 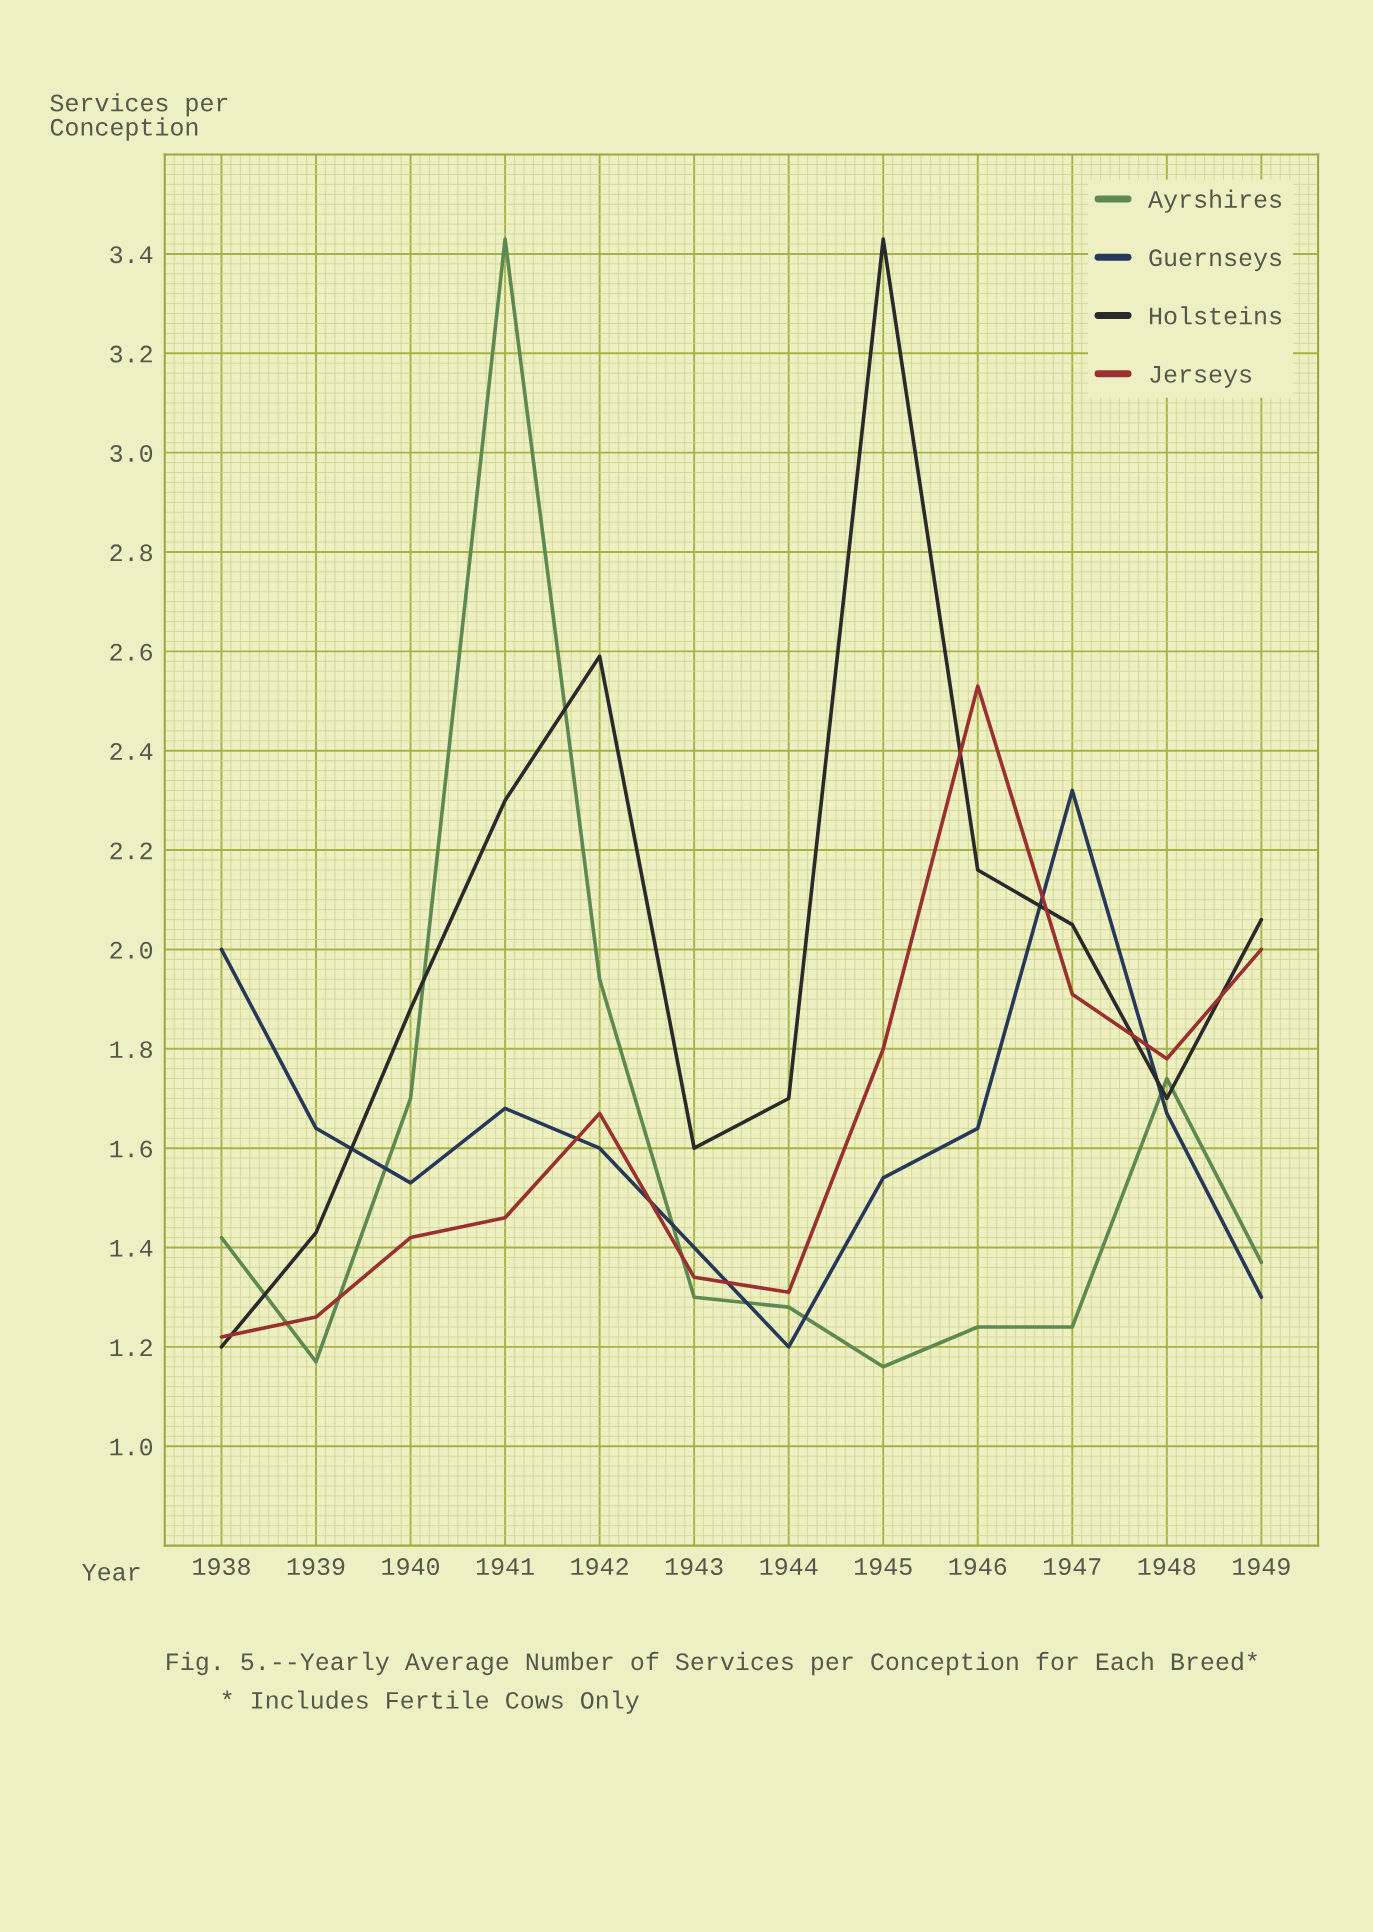 What do you see at coordinates (131, 1050) in the screenshot?
I see `y-tick-label: 1.8` at bounding box center [131, 1050].